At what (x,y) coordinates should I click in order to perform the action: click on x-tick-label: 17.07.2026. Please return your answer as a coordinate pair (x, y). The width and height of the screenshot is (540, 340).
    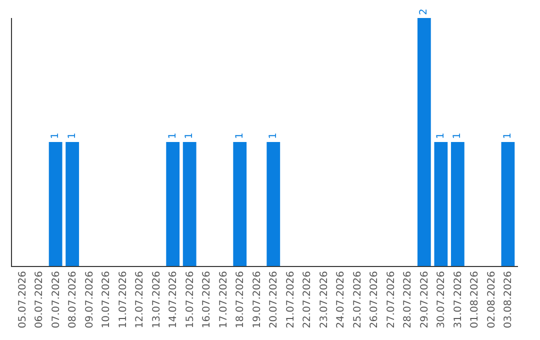
    Looking at the image, I should click on (224, 299).